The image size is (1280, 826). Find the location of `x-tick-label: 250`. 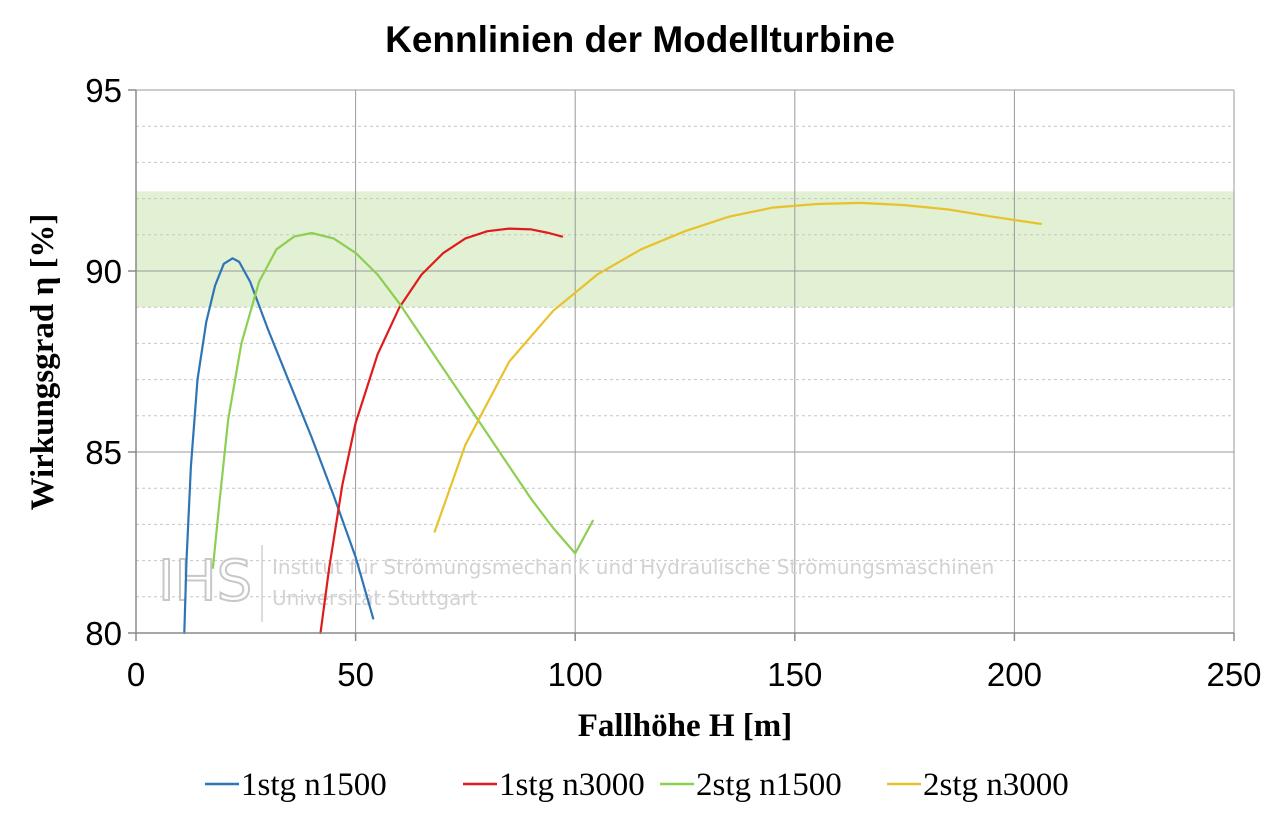

x-tick-label: 250 is located at coordinates (1233, 674).